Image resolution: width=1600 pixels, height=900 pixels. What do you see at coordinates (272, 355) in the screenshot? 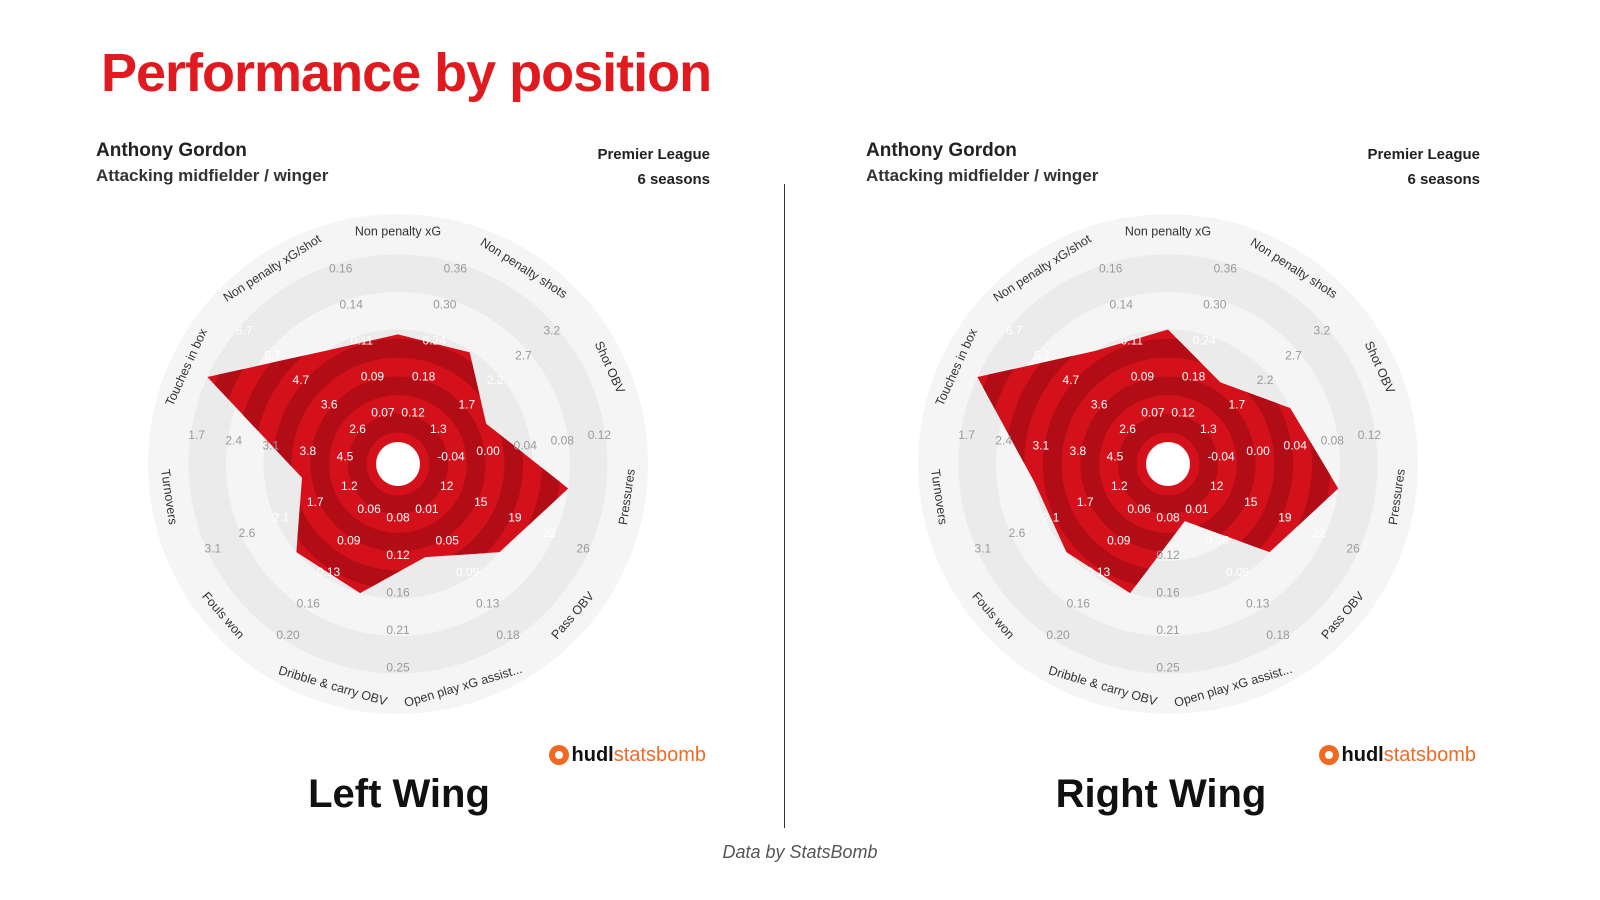
I see `radar-tick-label: 5.7` at bounding box center [272, 355].